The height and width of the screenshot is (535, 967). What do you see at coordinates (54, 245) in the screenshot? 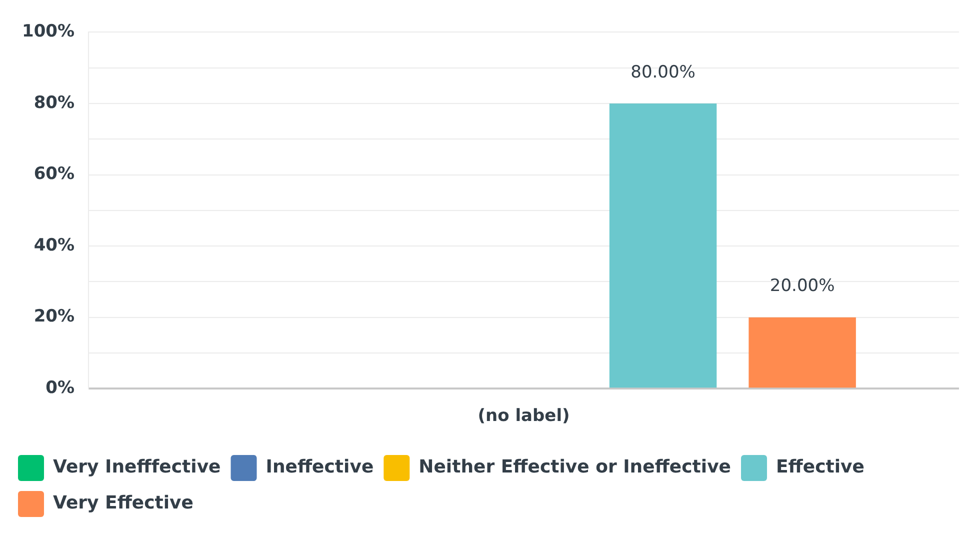
I see `y-tick-label: 40%` at bounding box center [54, 245].